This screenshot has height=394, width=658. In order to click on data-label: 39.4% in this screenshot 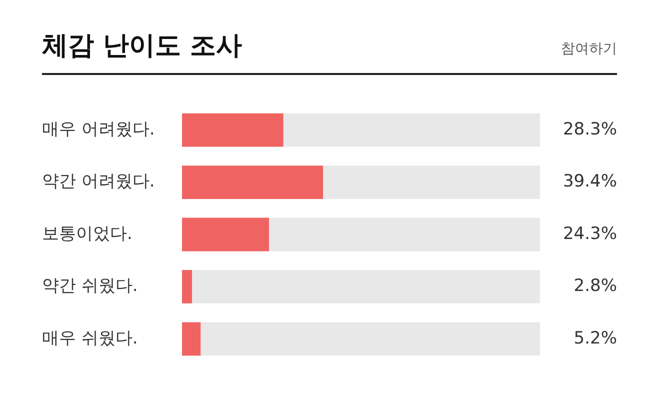, I will do `click(589, 182)`.